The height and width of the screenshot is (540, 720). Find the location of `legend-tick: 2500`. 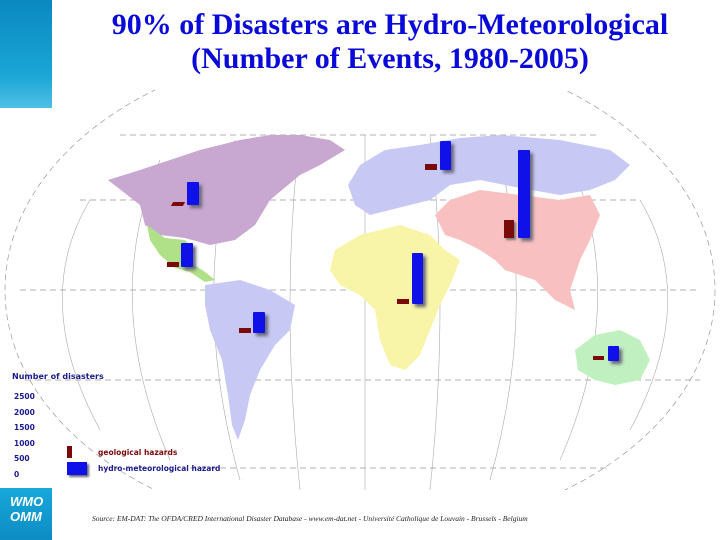

legend-tick: 2500 is located at coordinates (24, 396).